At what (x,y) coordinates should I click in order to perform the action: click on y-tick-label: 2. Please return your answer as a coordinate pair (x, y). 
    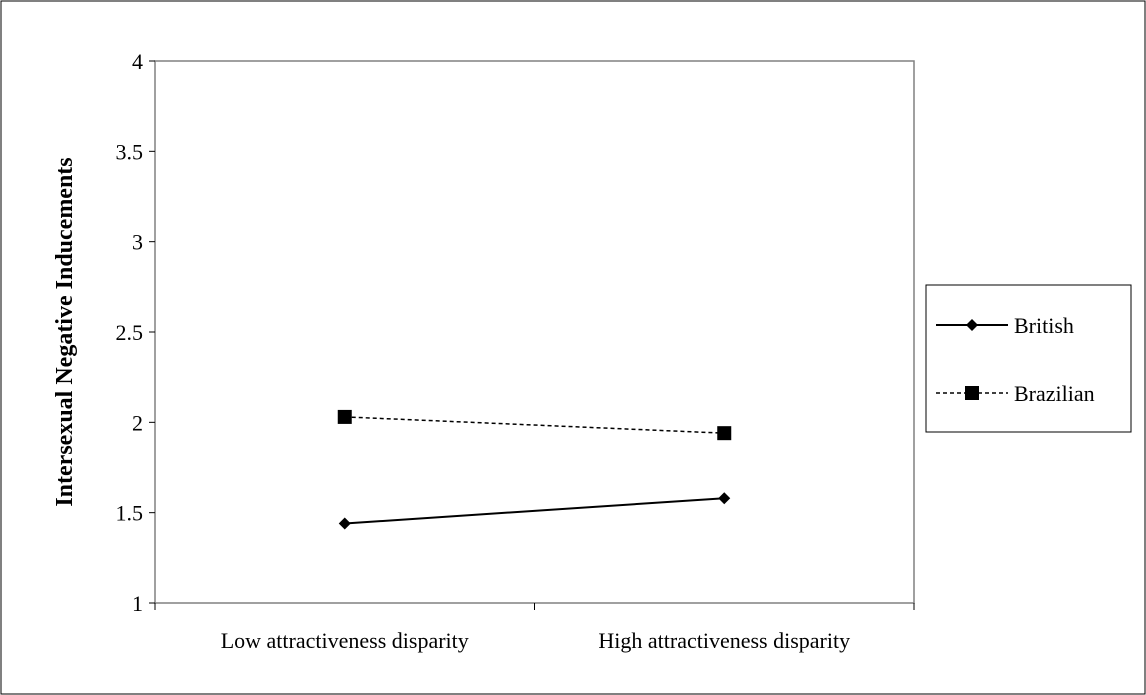
    Looking at the image, I should click on (137, 422).